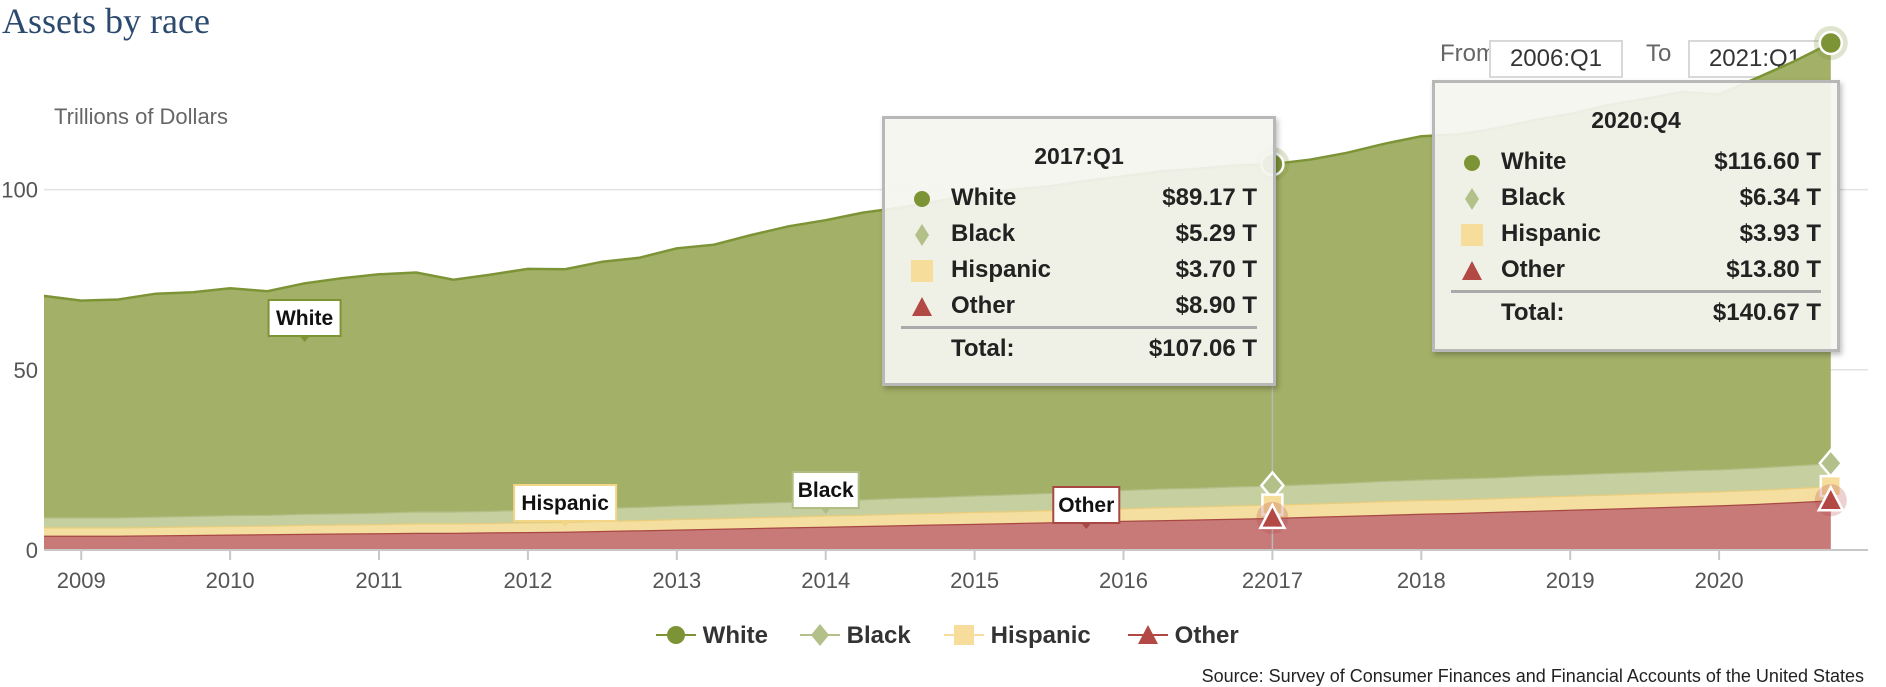 The height and width of the screenshot is (687, 1886). What do you see at coordinates (32, 550) in the screenshot?
I see `y-tick-label: 0` at bounding box center [32, 550].